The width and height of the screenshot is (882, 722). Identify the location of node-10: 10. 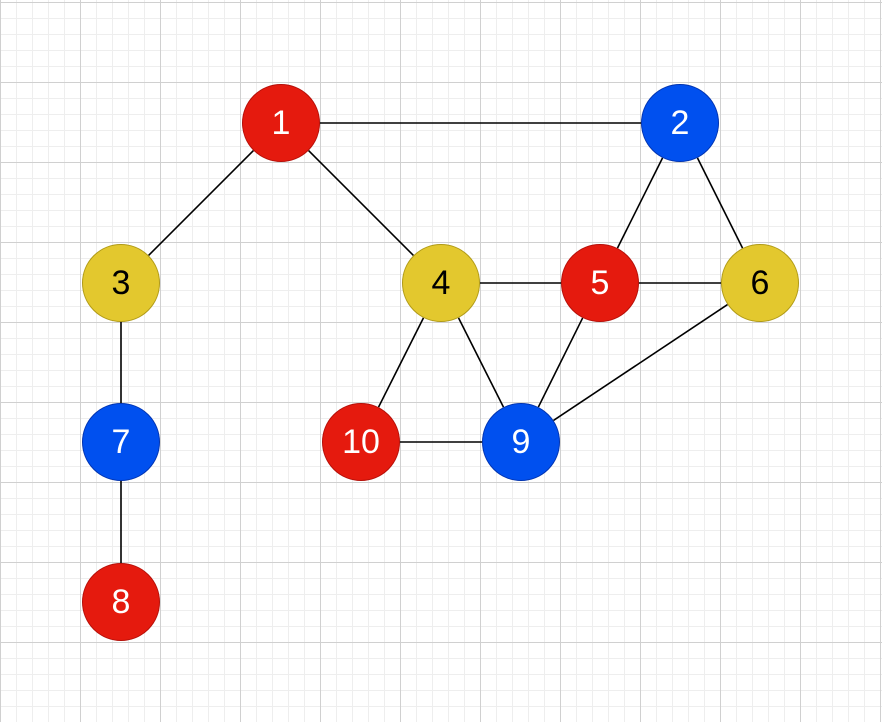
(361, 442).